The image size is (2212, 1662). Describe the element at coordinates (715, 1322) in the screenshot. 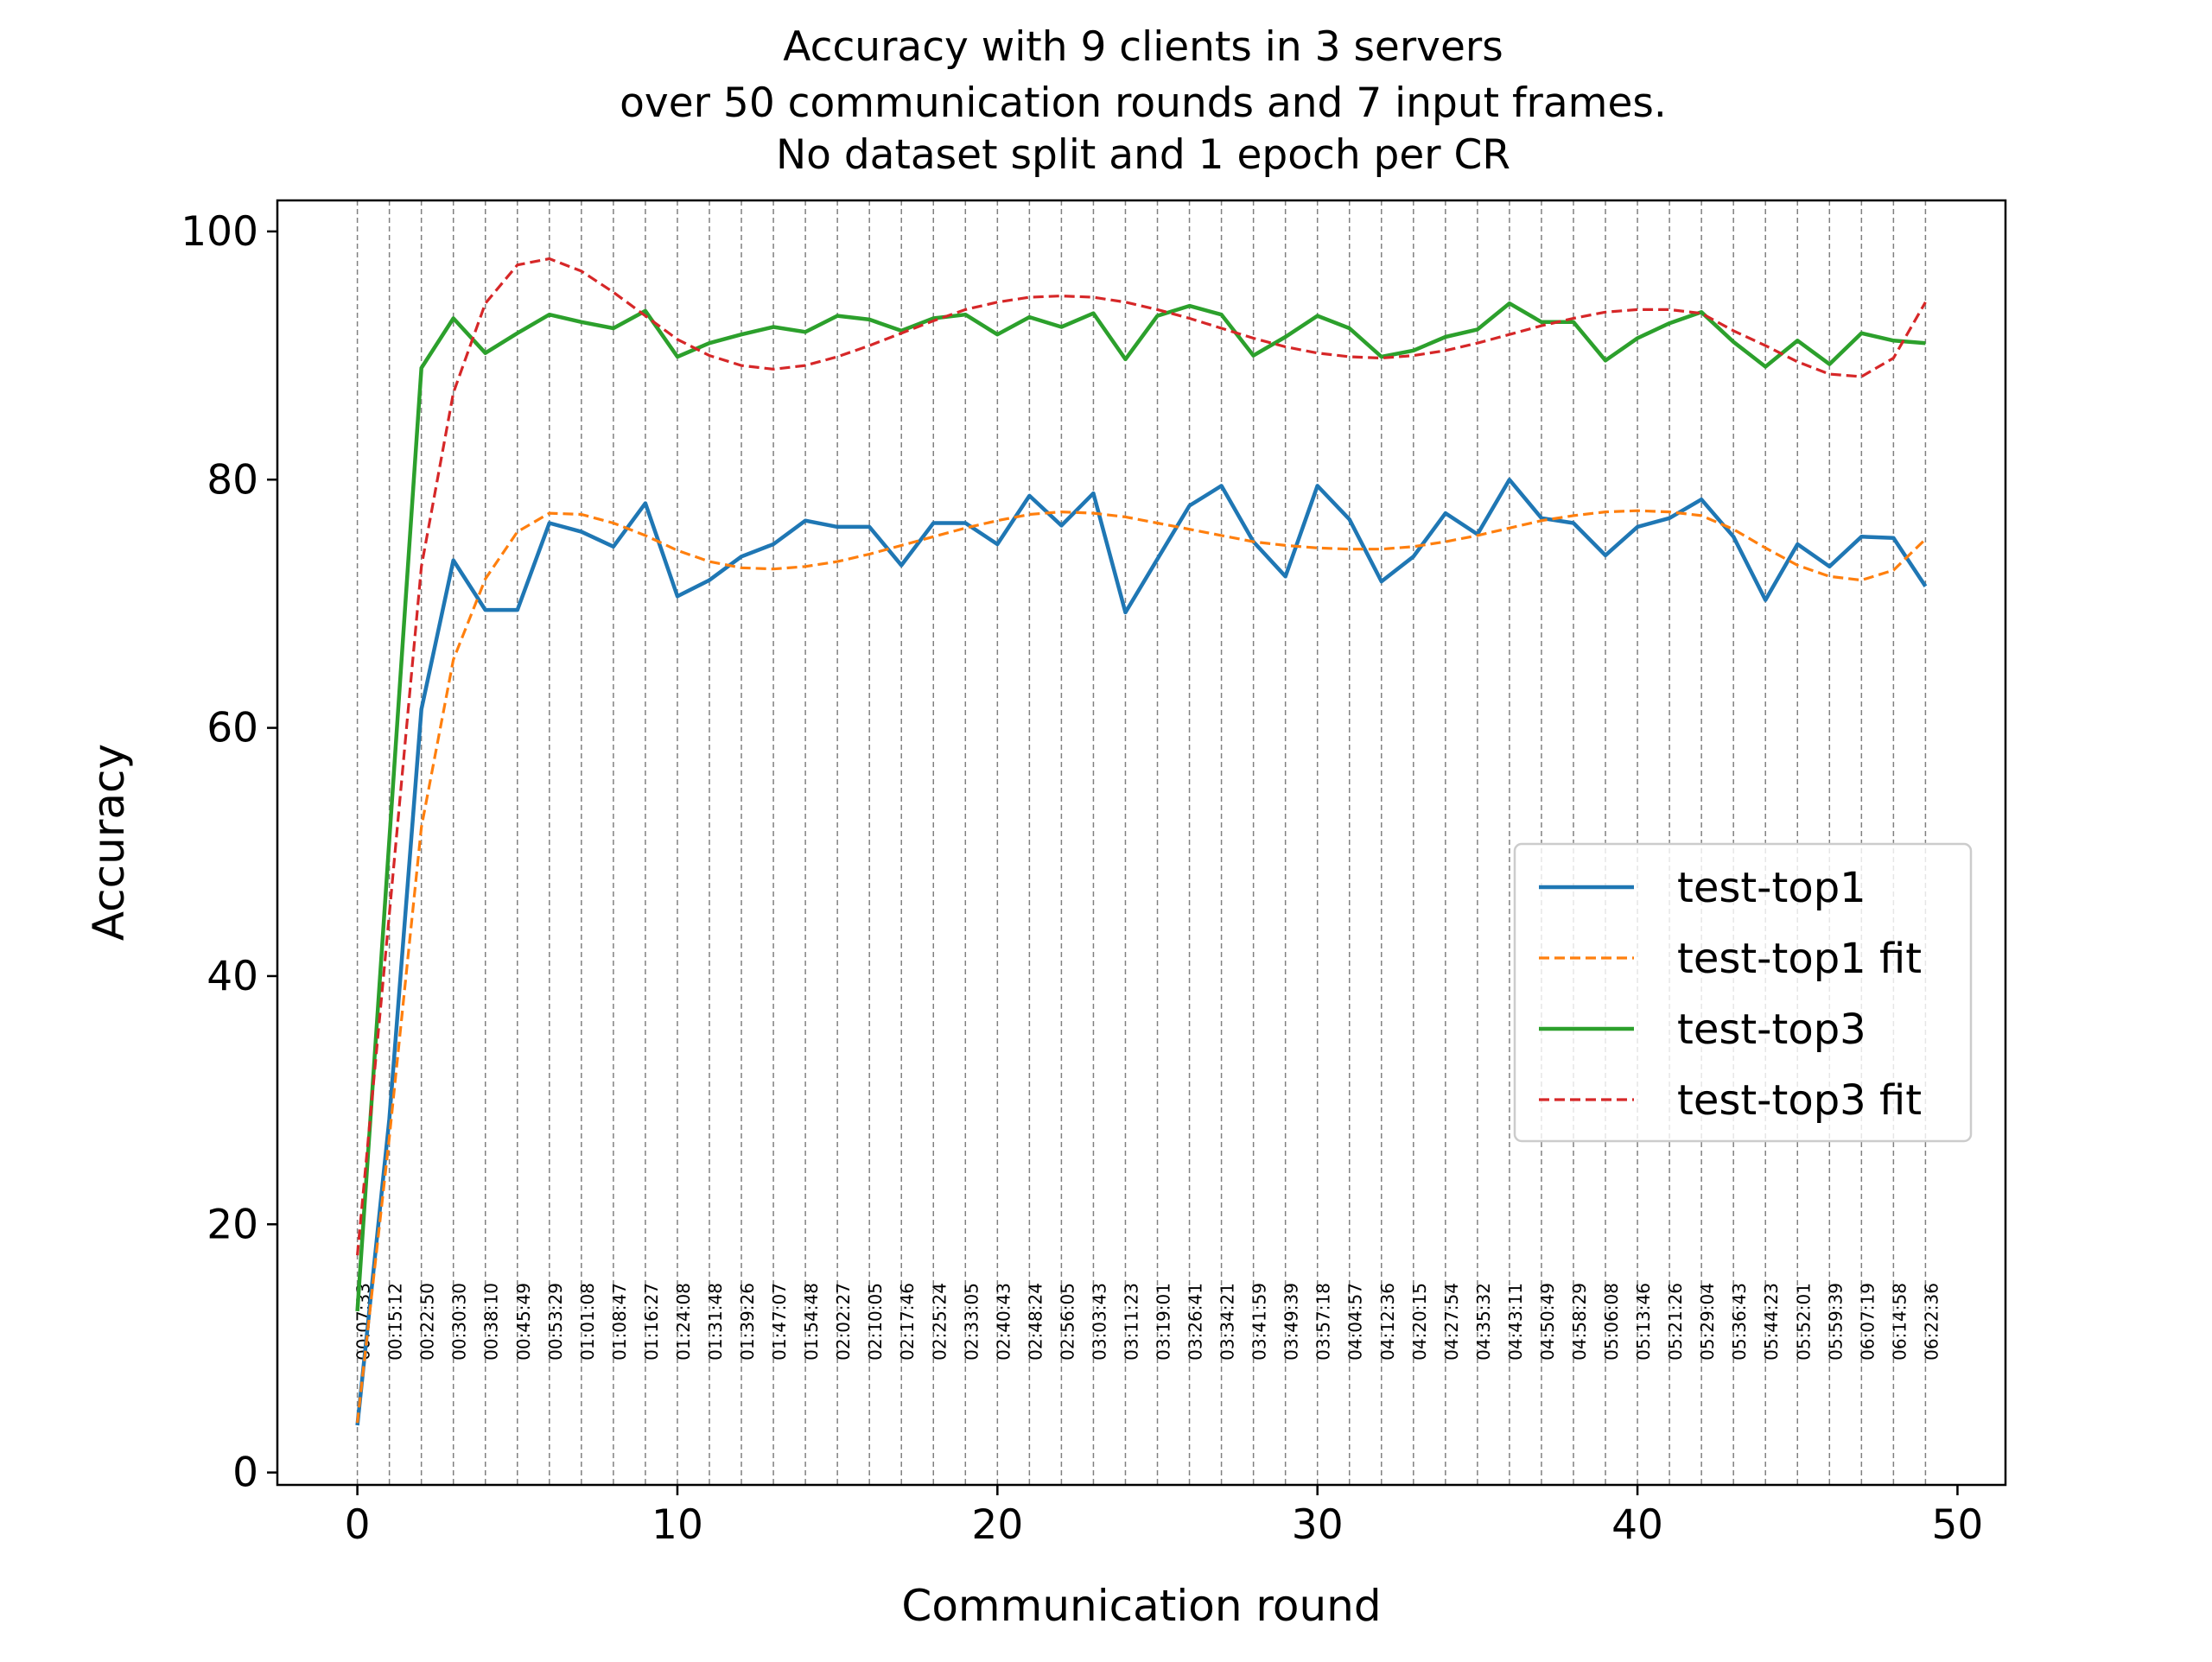

I see `round-time-label: 01:31:48` at that location.